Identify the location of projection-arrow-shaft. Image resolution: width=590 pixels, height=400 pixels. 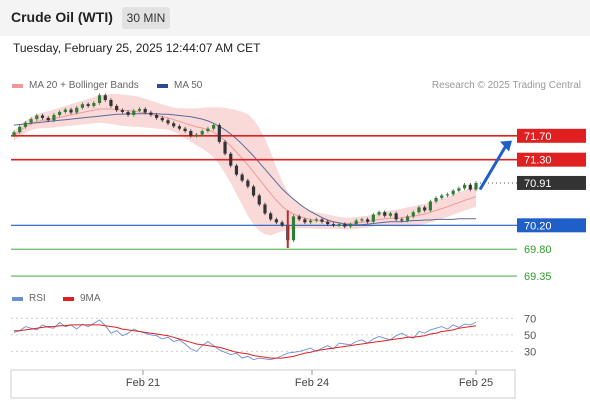
(493, 167).